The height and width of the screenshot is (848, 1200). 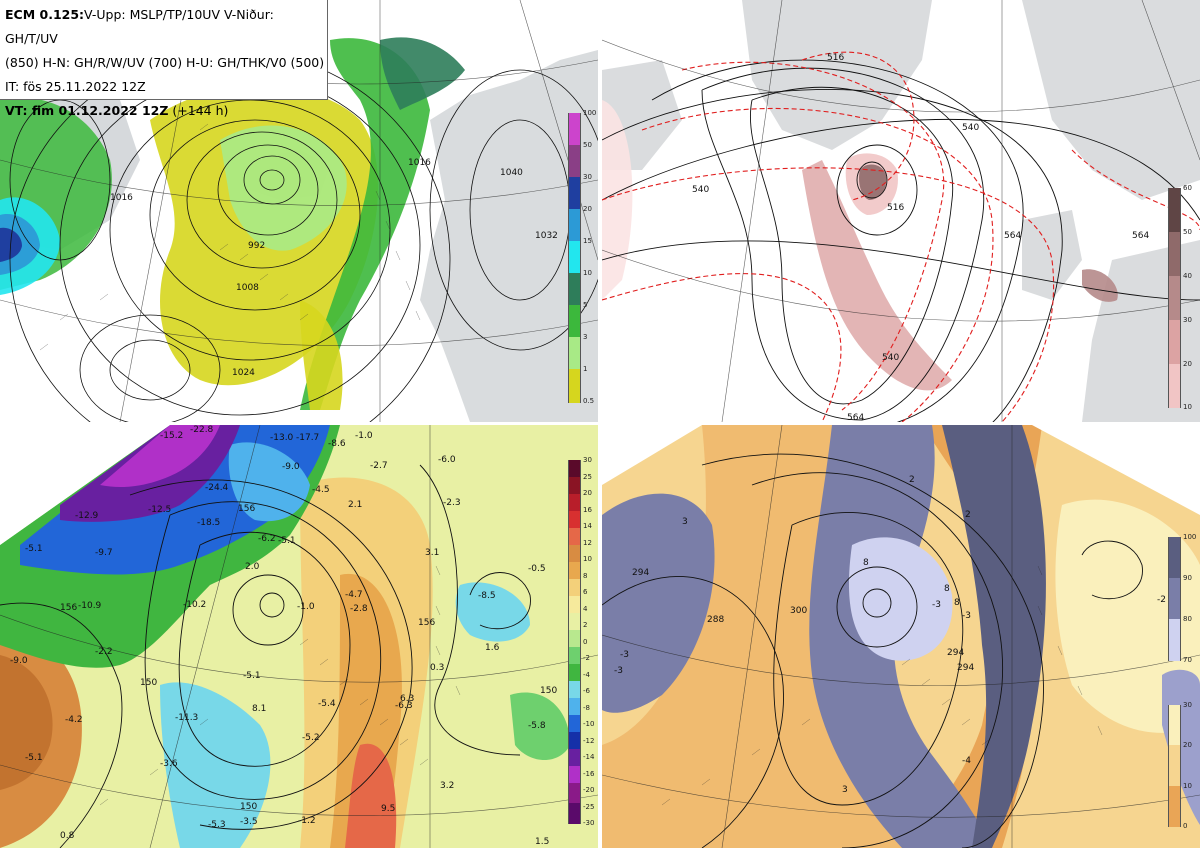 I want to click on domain-mask-left, so click(x=652, y=455).